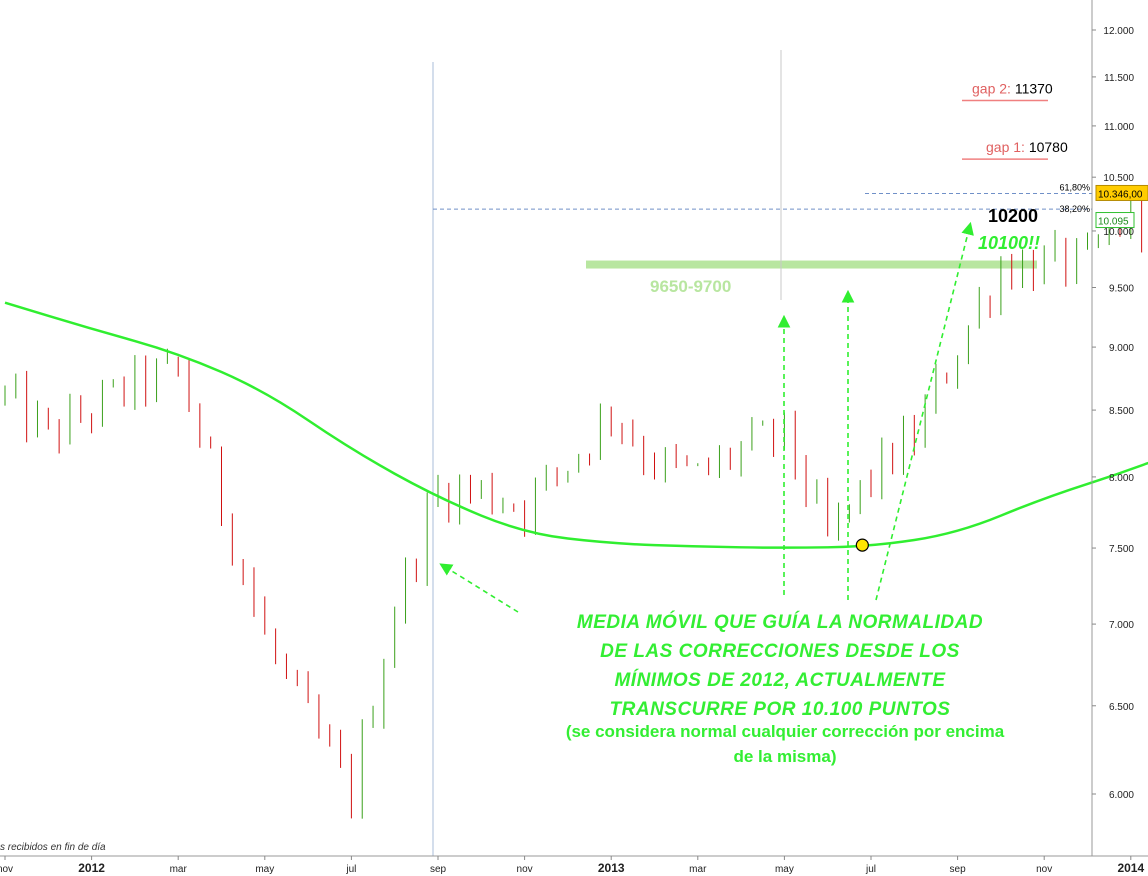 Image resolution: width=1148 pixels, height=876 pixels. I want to click on support-zone-layer, so click(811, 264).